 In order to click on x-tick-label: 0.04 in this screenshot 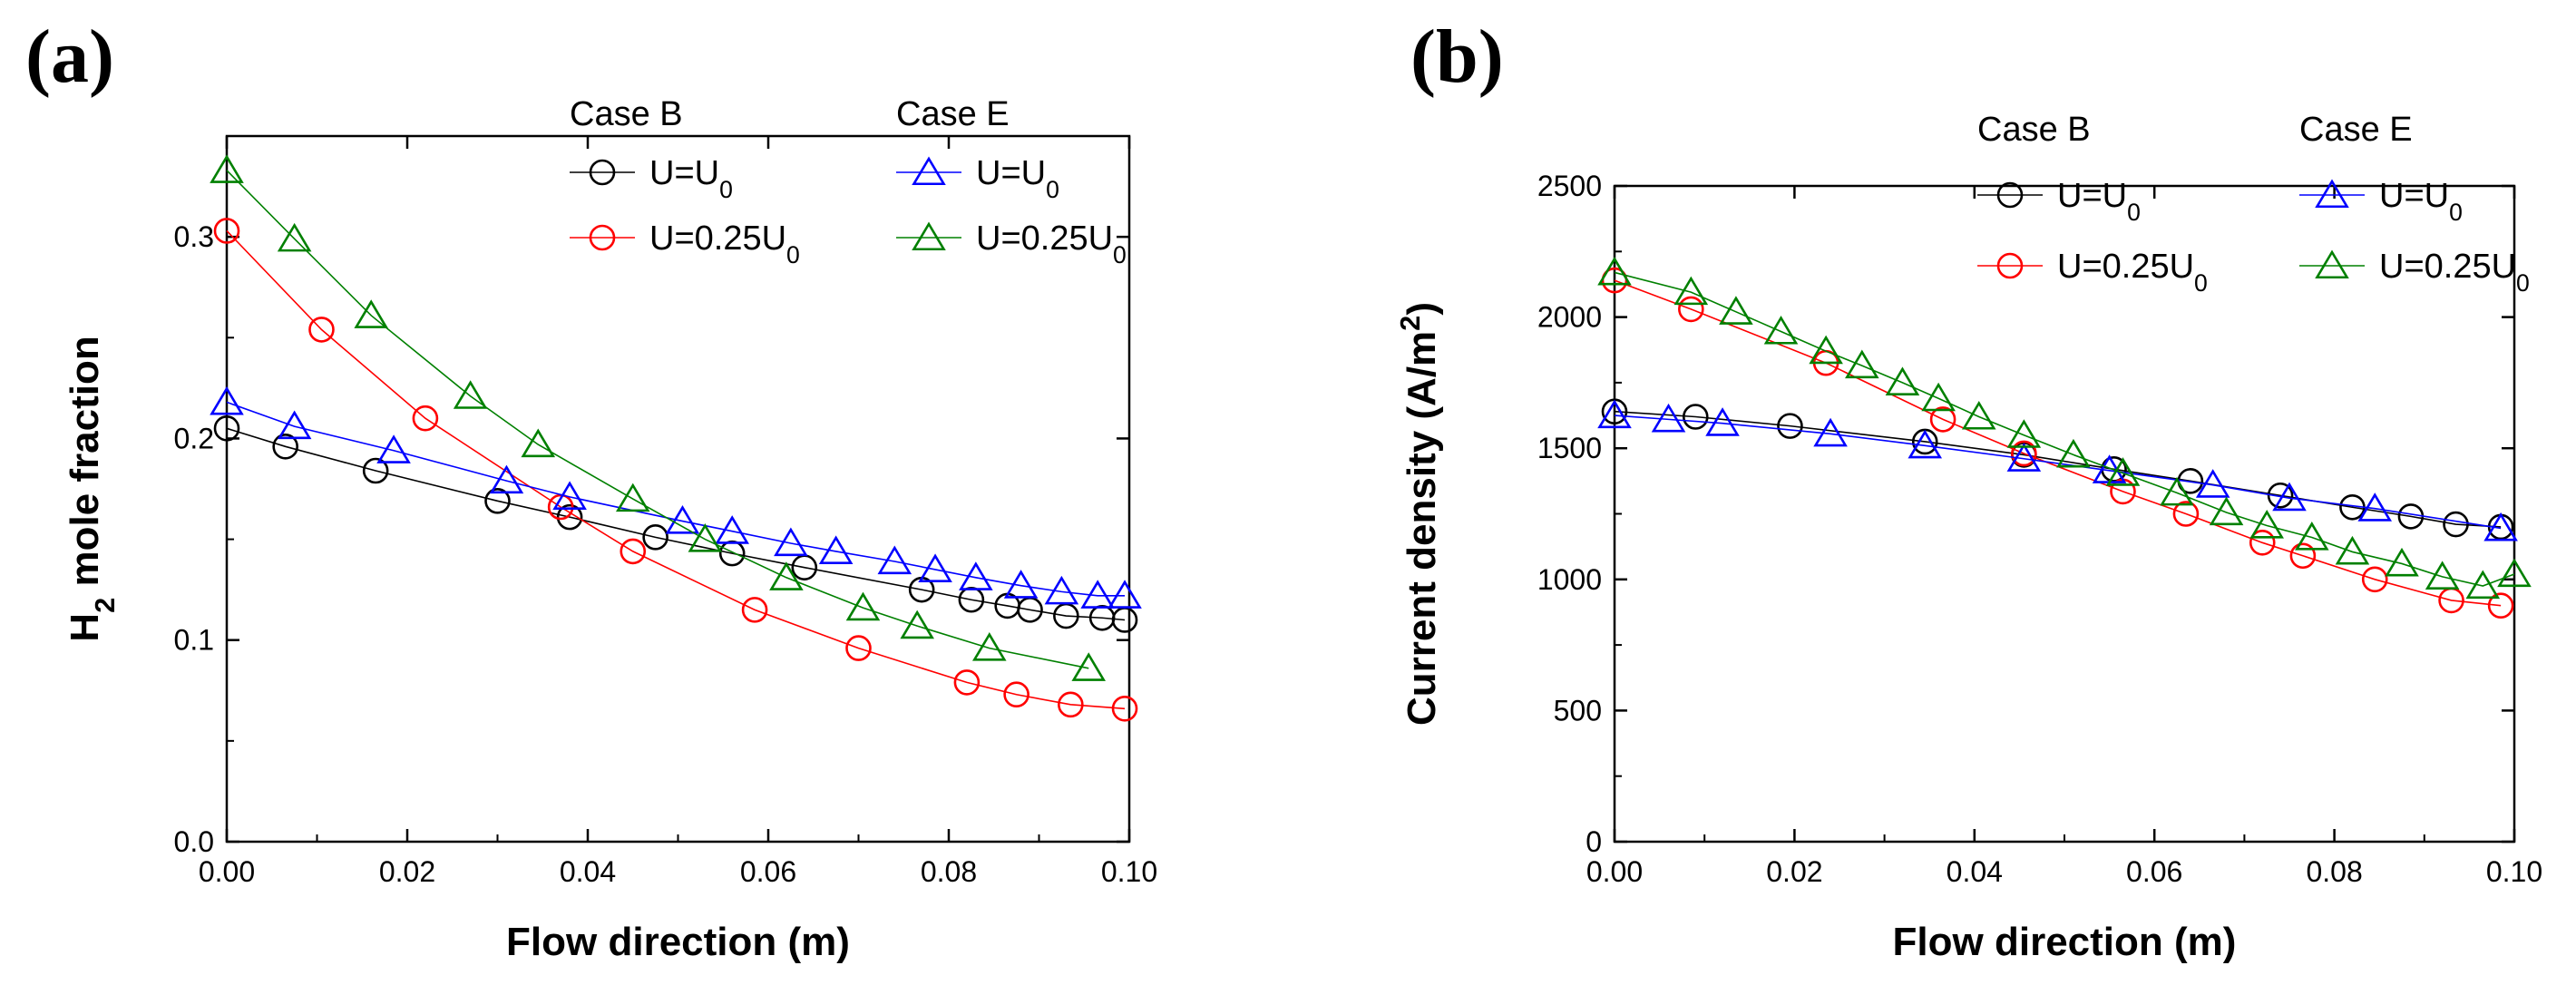, I will do `click(1975, 871)`.